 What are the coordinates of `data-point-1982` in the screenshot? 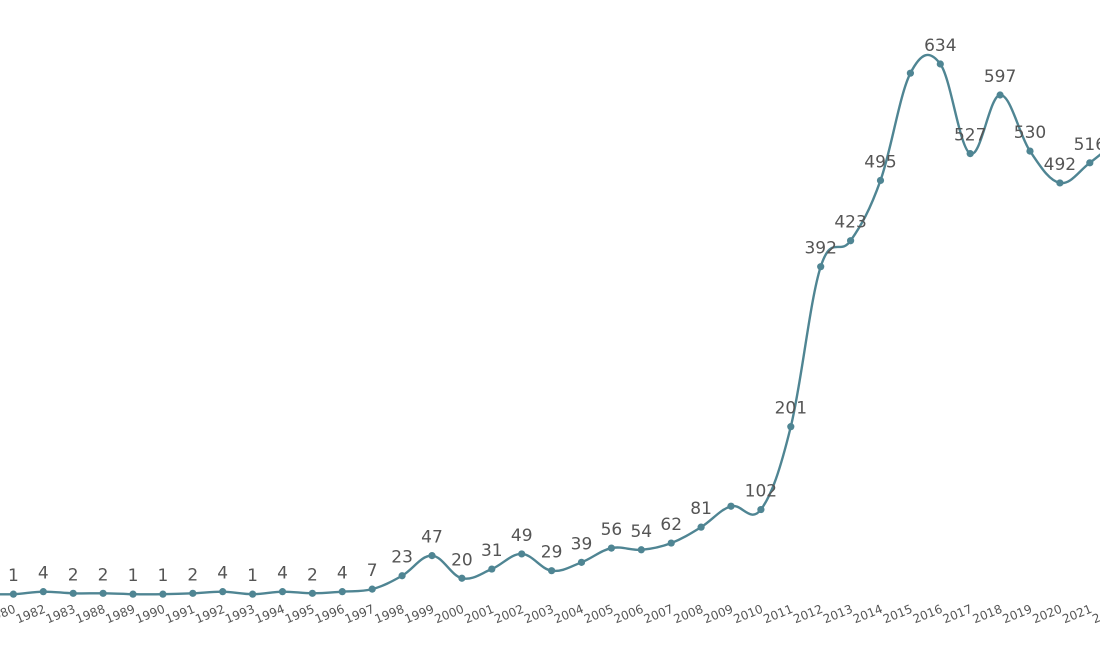 It's located at (43, 592).